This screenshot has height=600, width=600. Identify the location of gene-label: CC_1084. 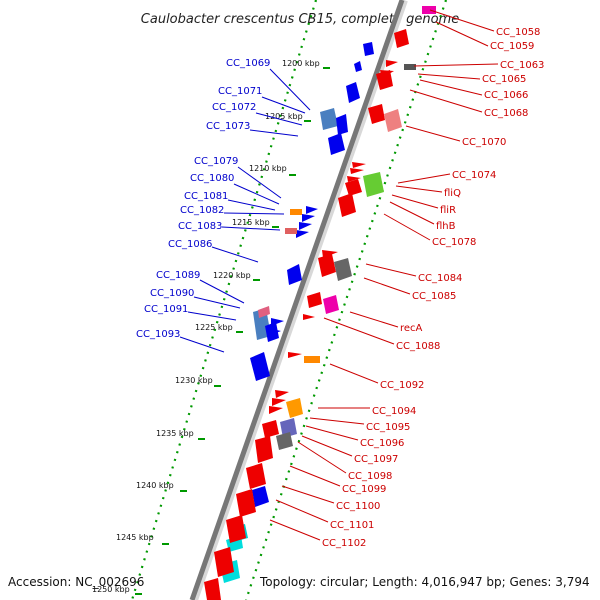
(440, 278).